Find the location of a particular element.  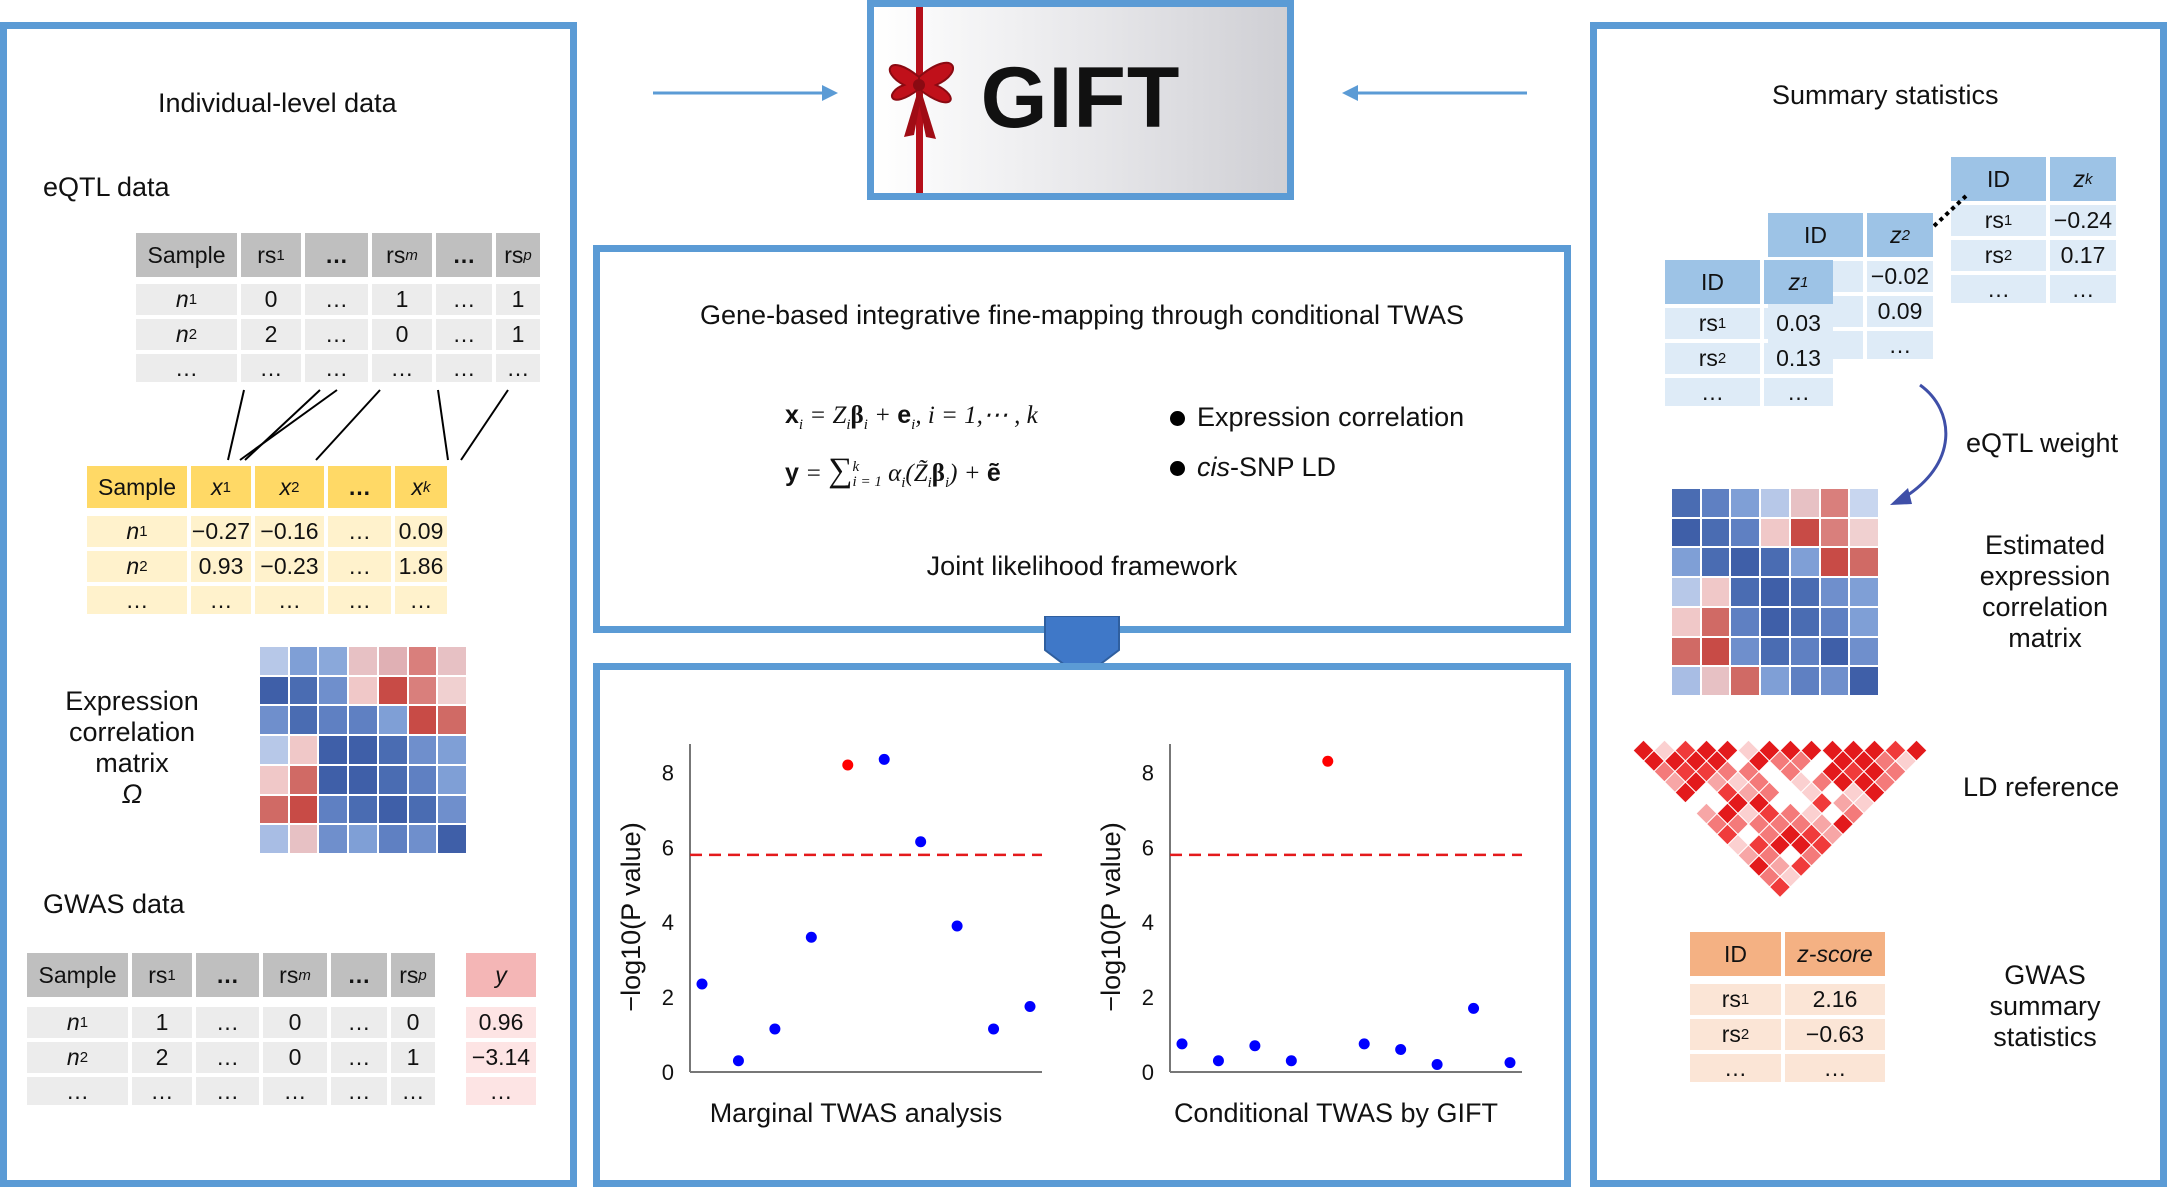

cell: 0.09 is located at coordinates (1900, 311).